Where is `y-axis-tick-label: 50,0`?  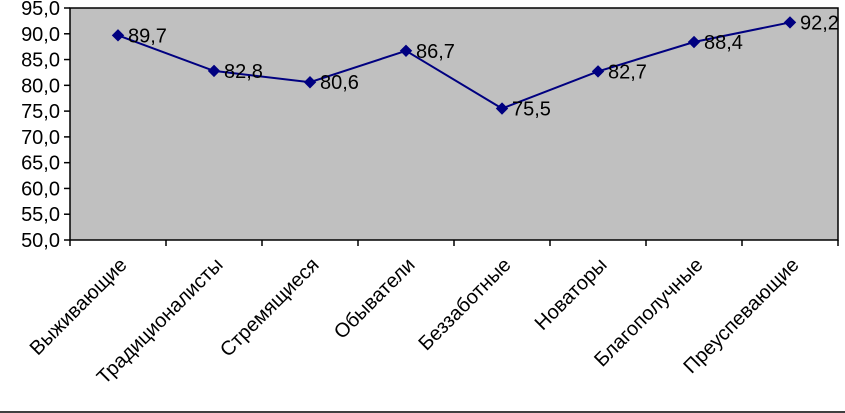 y-axis-tick-label: 50,0 is located at coordinates (40, 241).